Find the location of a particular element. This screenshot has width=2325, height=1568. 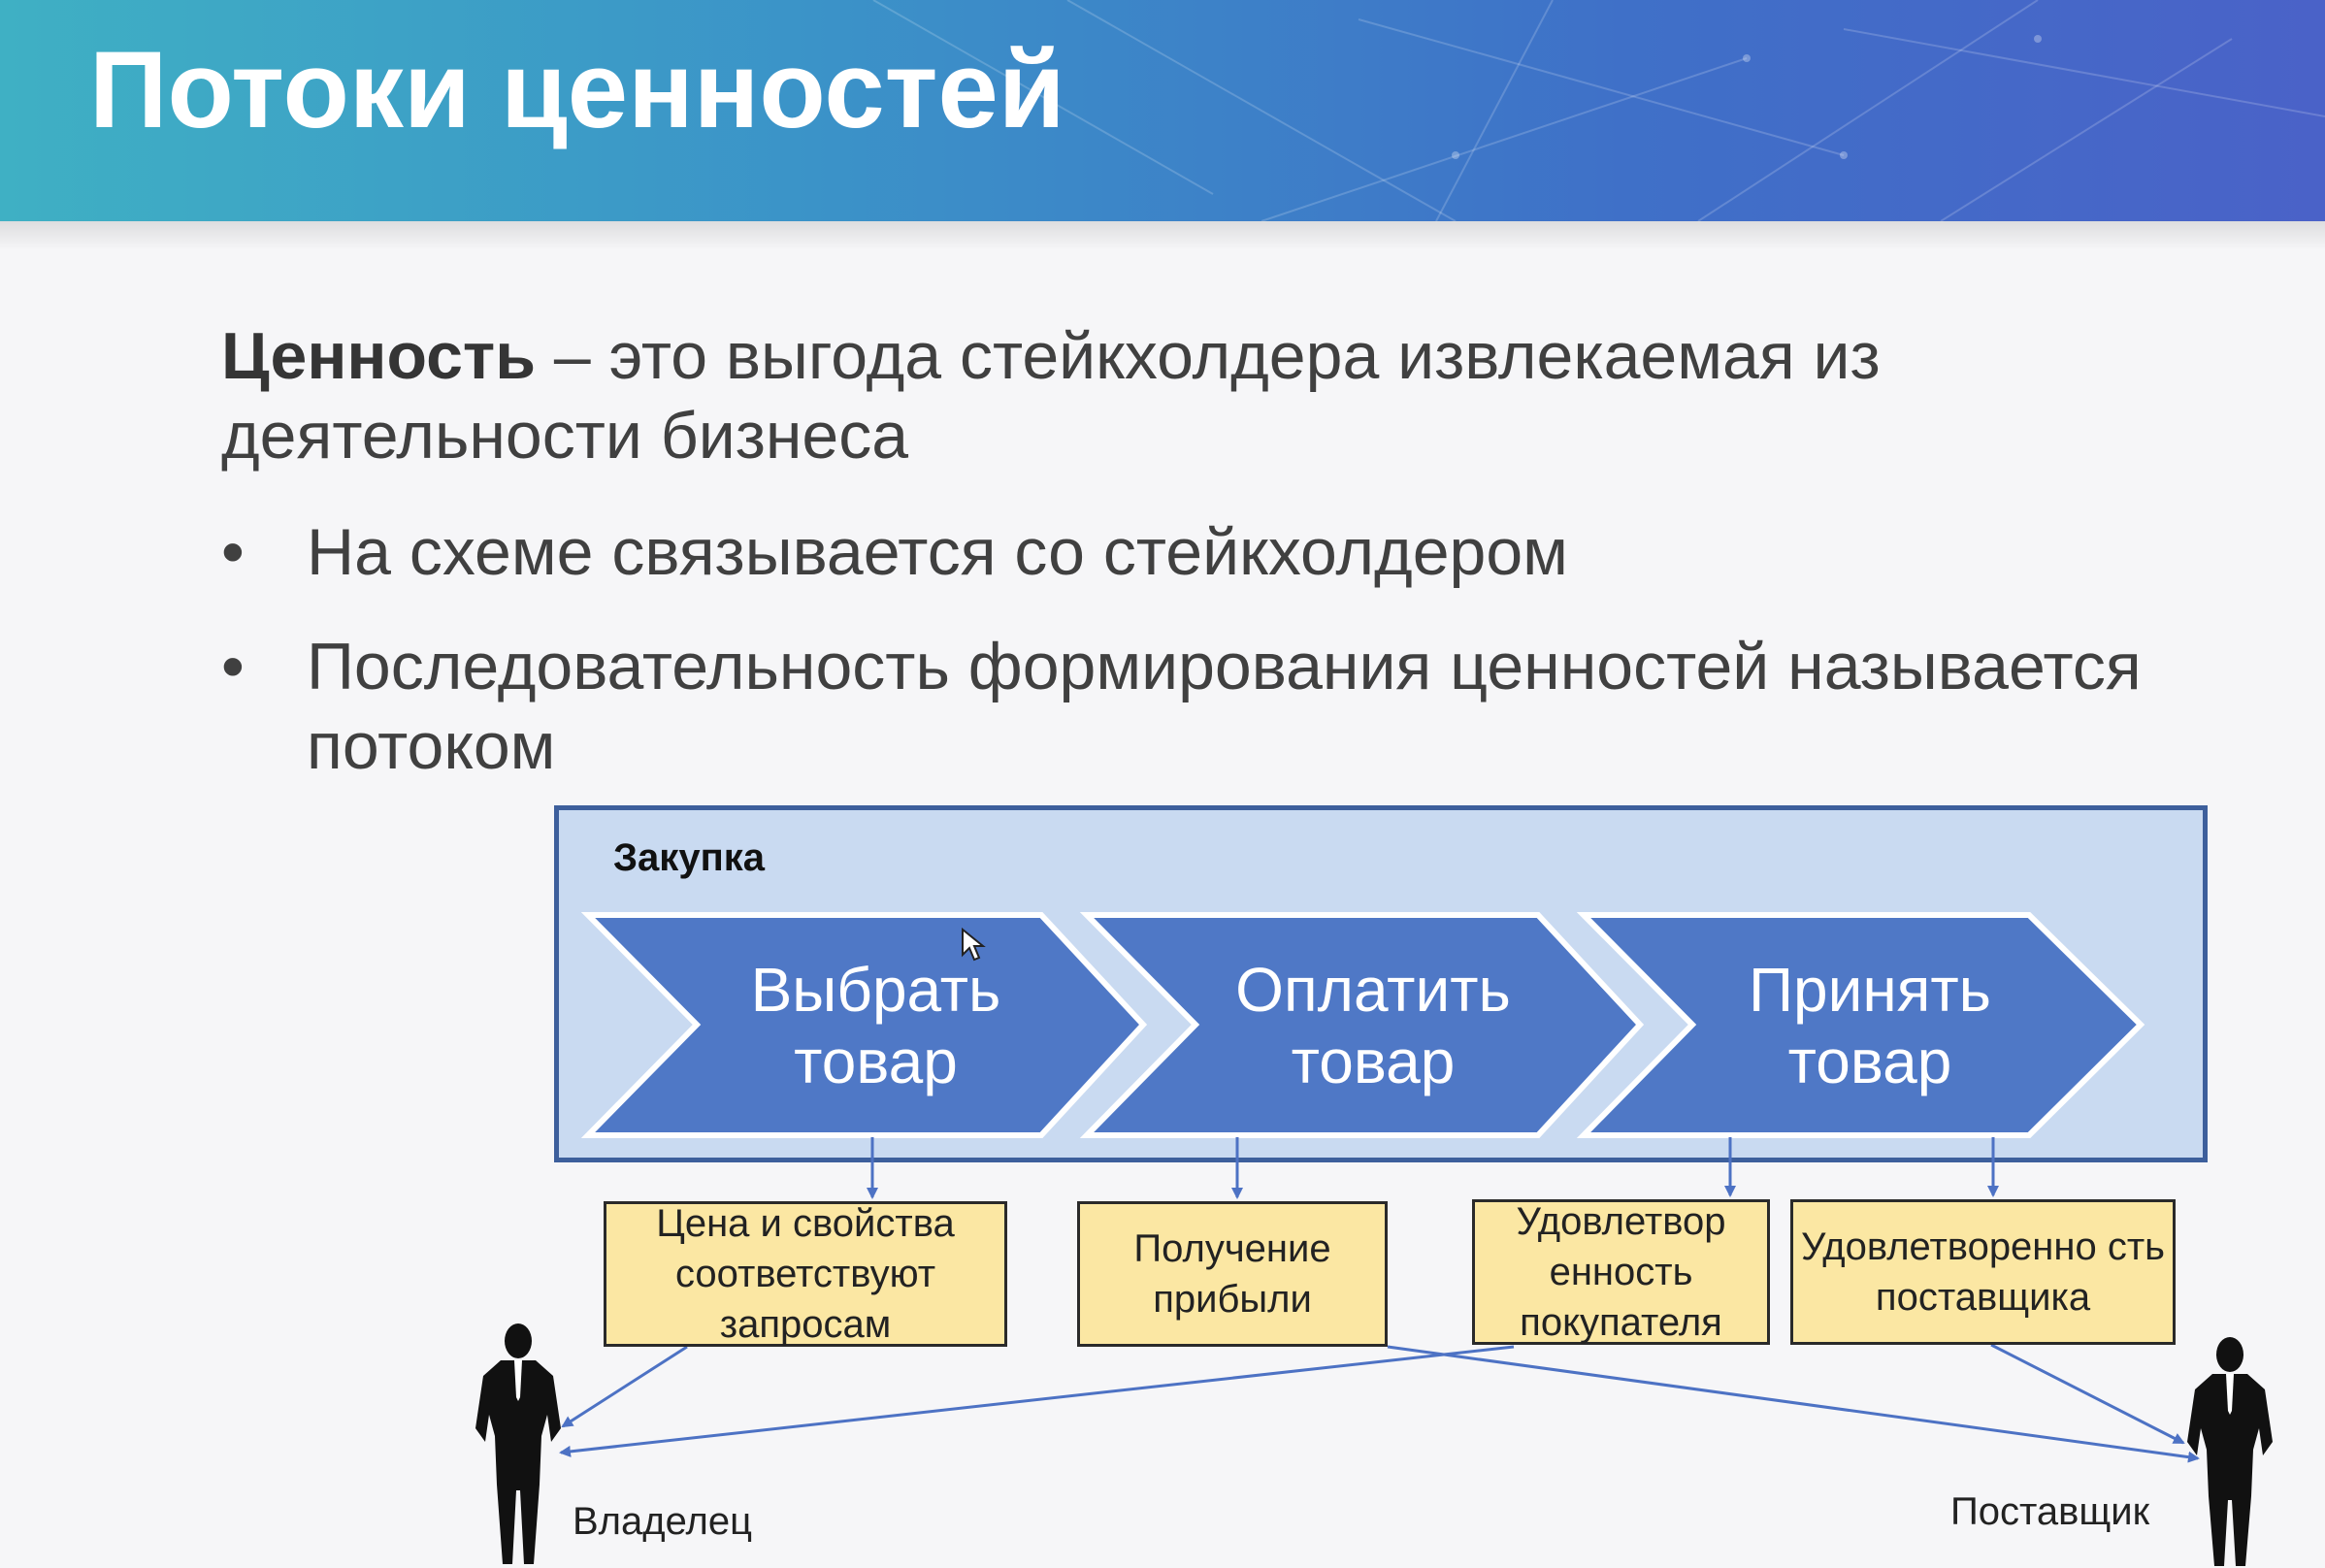

chevron-stage-1-label: Выбрать товар is located at coordinates (875, 1025).